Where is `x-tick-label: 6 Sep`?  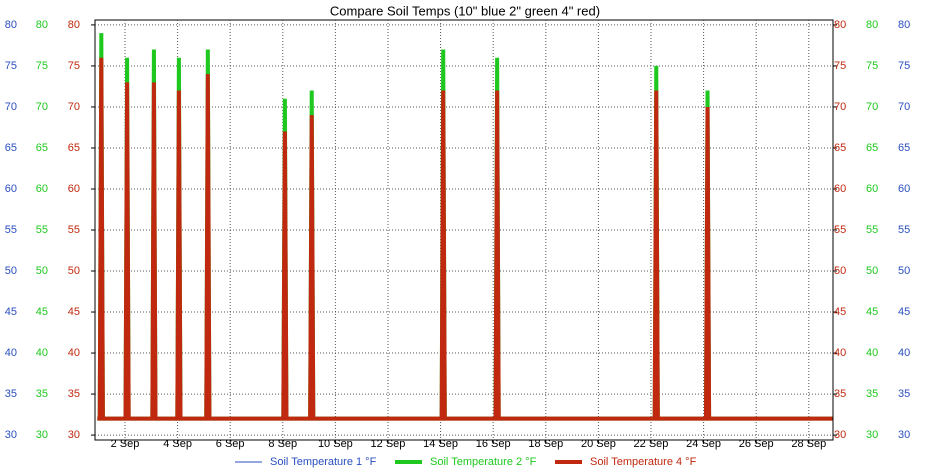
x-tick-label: 6 Sep is located at coordinates (230, 444).